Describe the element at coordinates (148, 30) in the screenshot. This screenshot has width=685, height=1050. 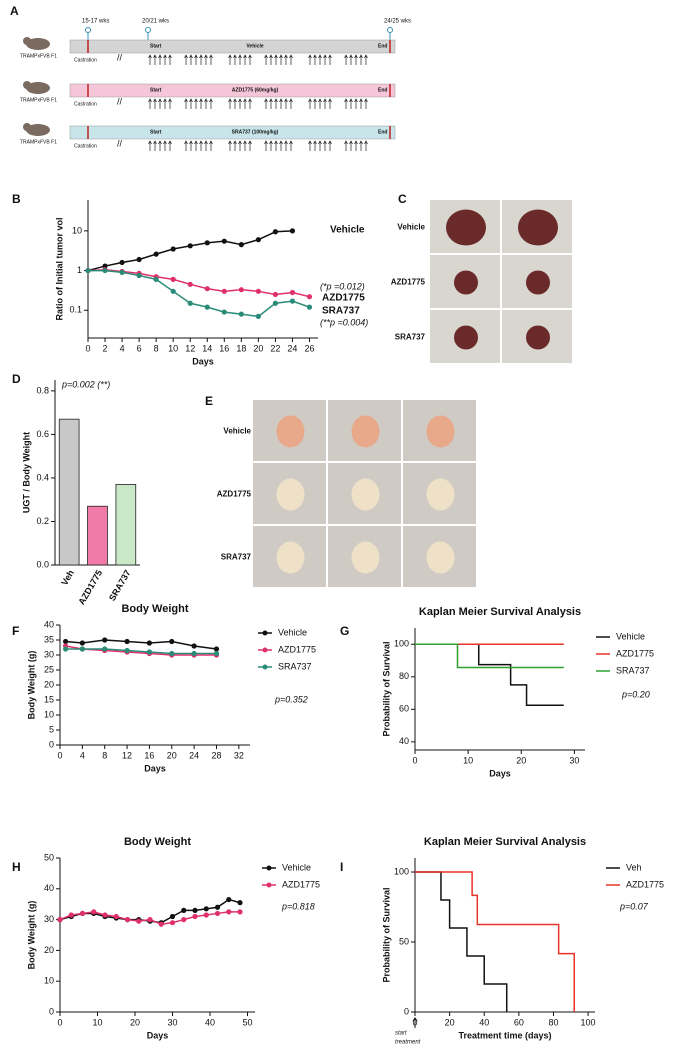
I see `pin` at that location.